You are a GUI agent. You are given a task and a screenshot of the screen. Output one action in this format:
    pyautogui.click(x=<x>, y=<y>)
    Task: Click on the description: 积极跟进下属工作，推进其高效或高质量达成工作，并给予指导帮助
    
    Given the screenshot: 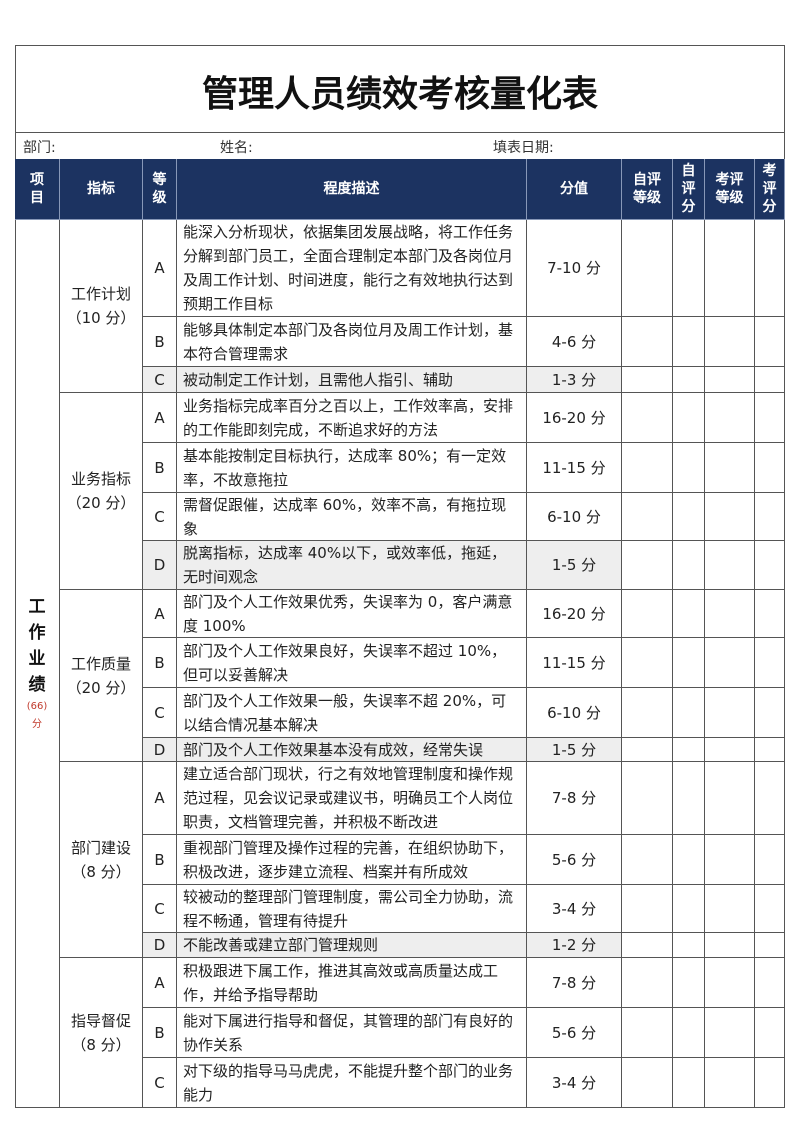 What is the action you would take?
    pyautogui.click(x=352, y=983)
    